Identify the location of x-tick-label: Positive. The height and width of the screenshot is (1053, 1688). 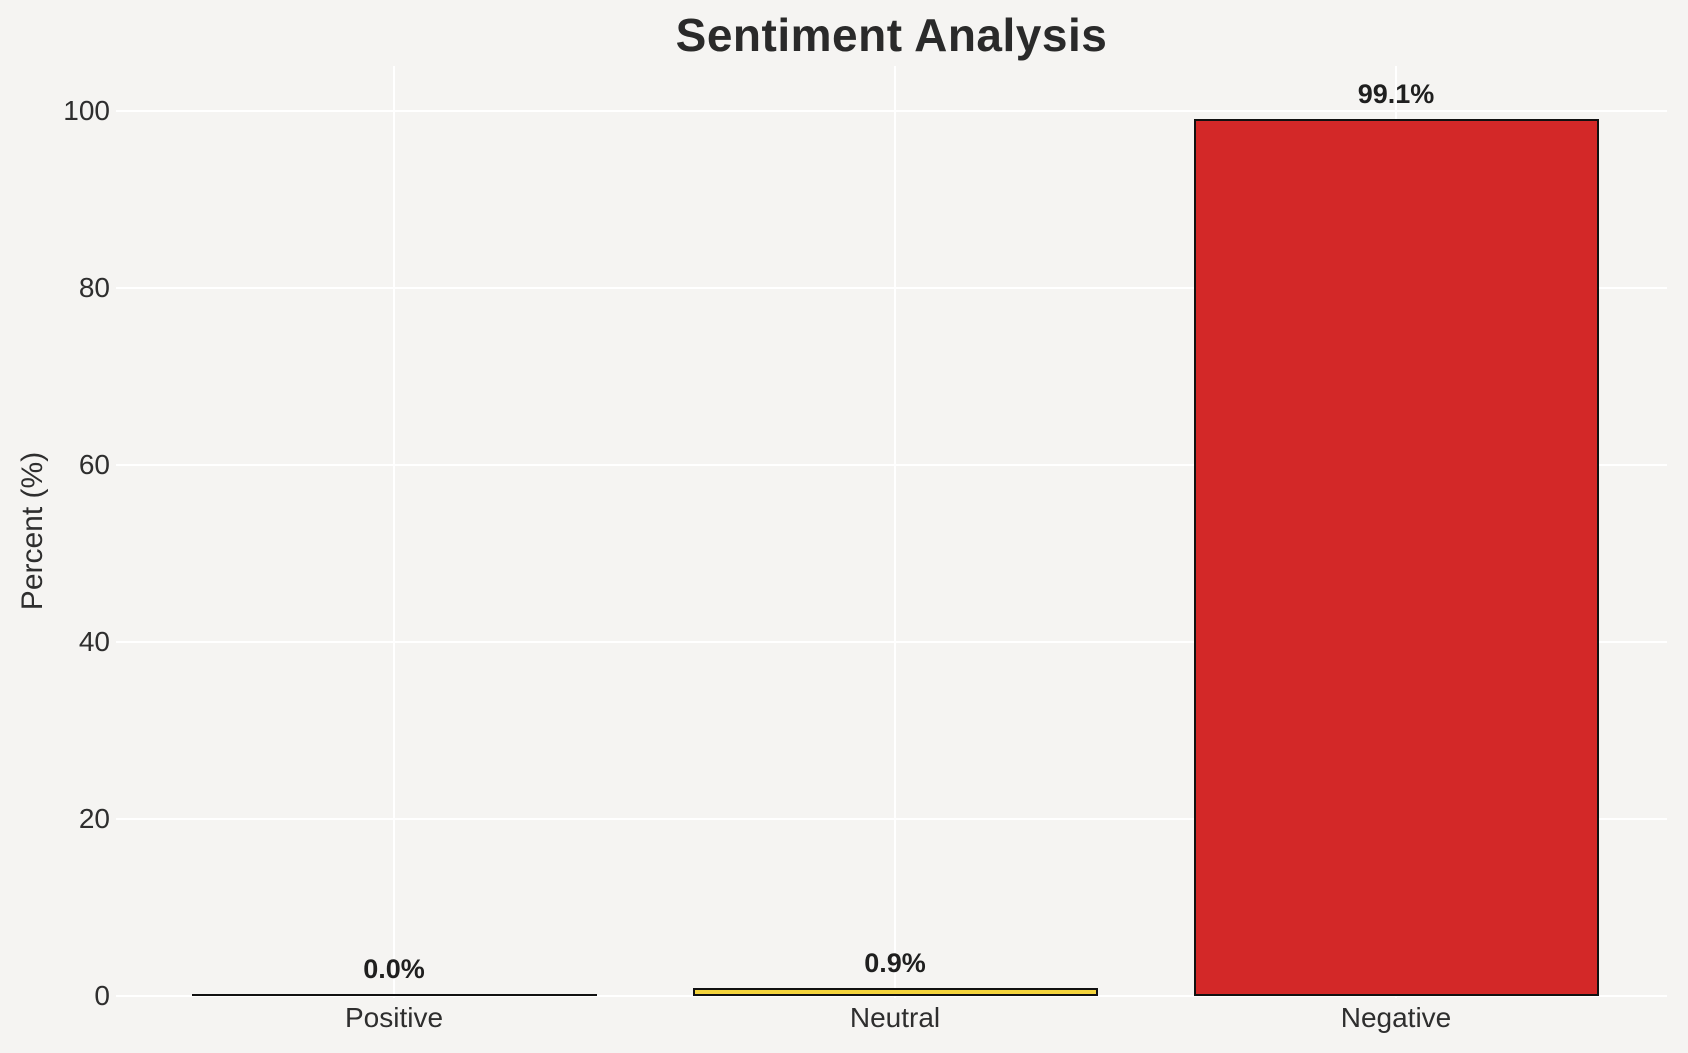
(394, 1017).